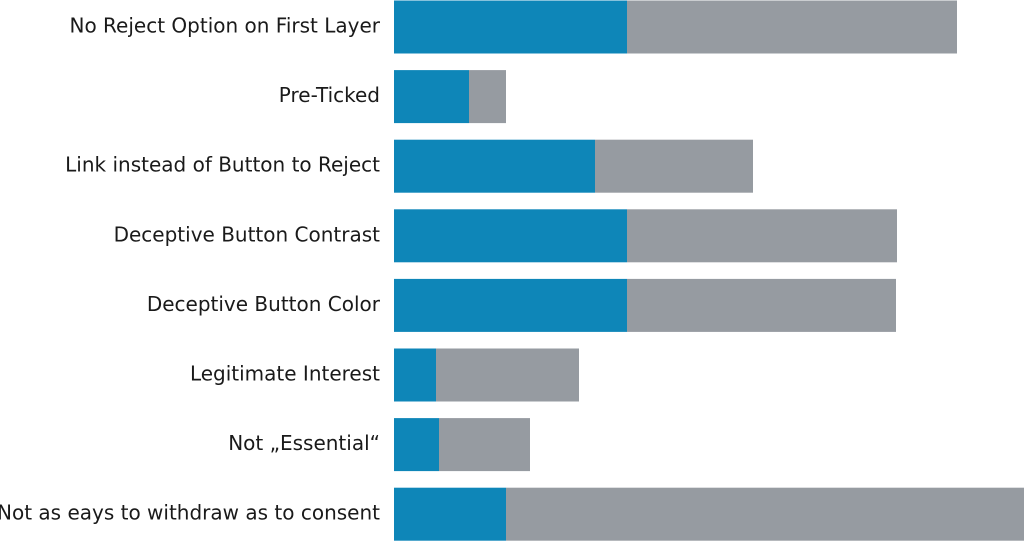 The width and height of the screenshot is (1024, 541). I want to click on category-label: Deceptive Button Color, so click(264, 304).